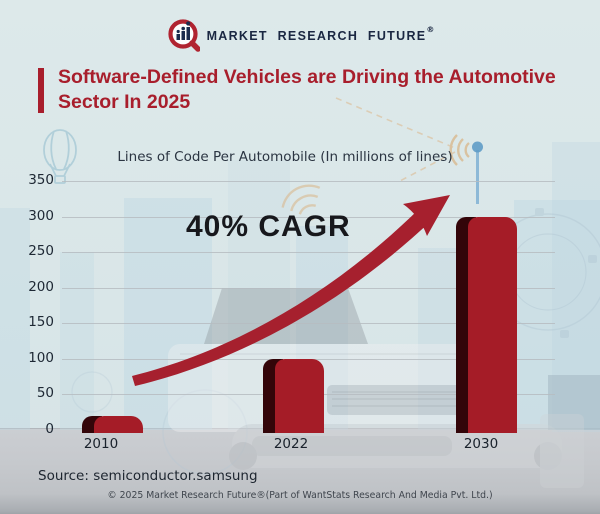 The image size is (600, 514). Describe the element at coordinates (45, 393) in the screenshot. I see `y-tick-label: 50` at that location.